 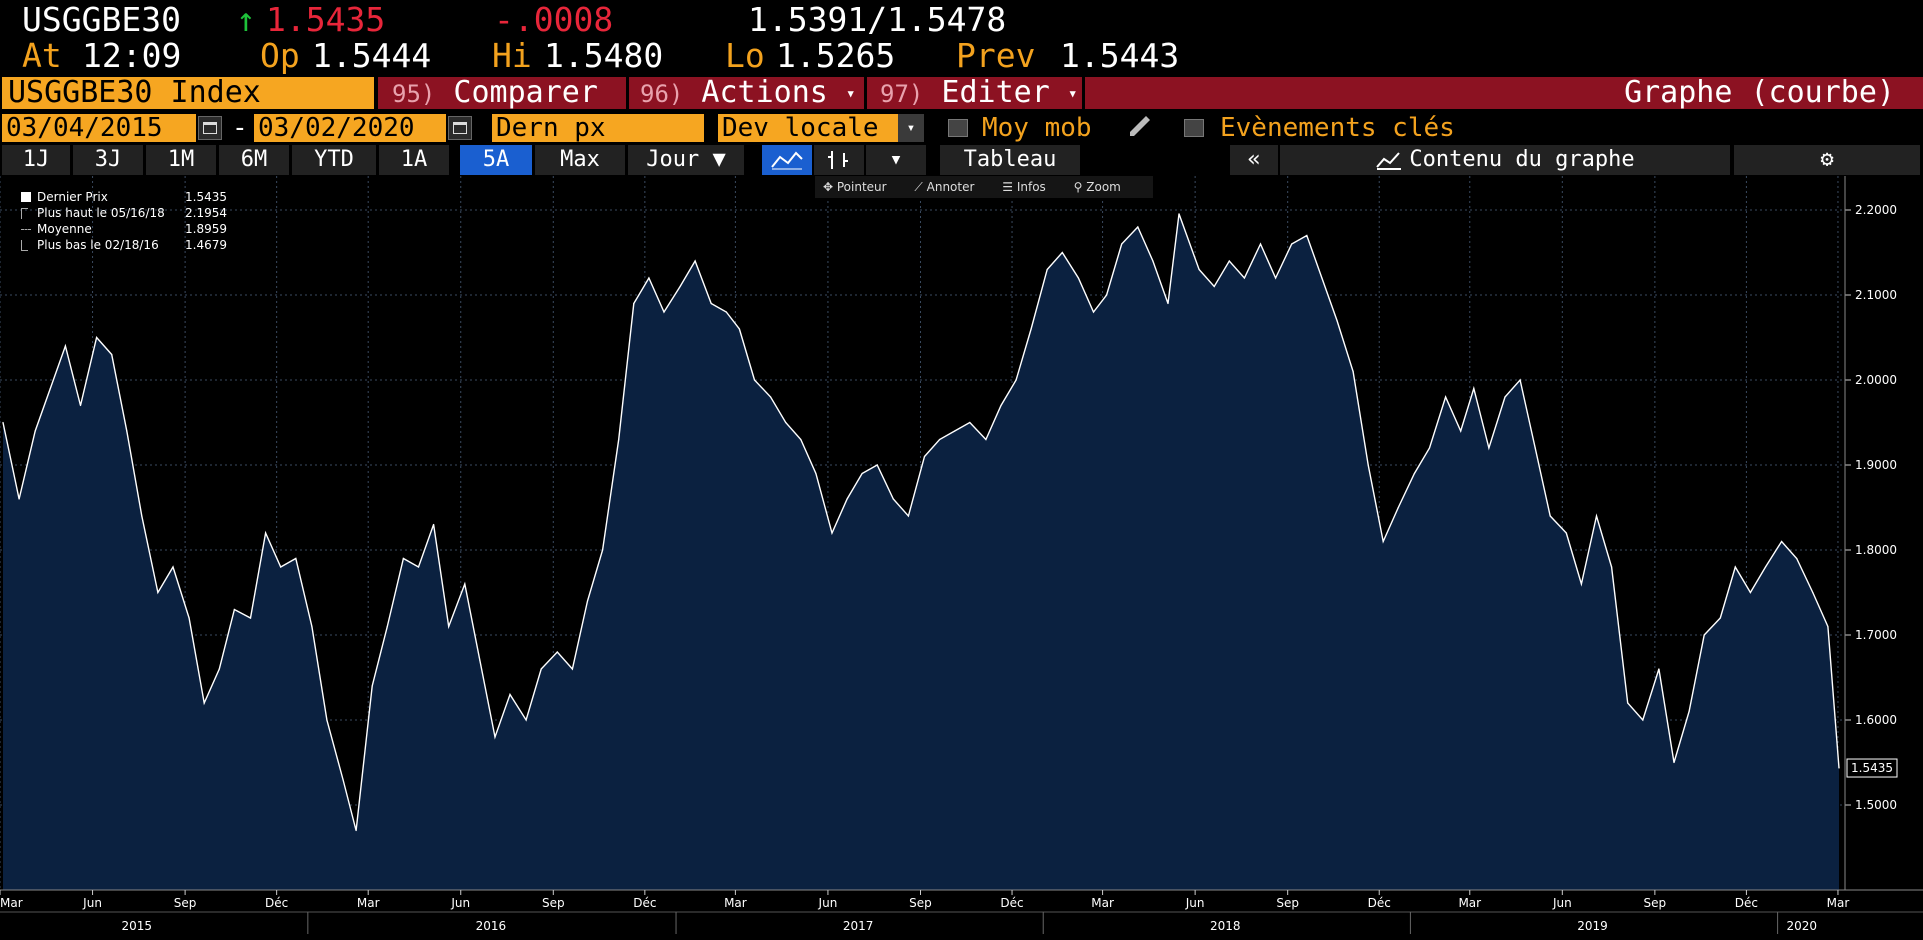 What do you see at coordinates (1876, 550) in the screenshot?
I see `y-tick-label: 1.8000` at bounding box center [1876, 550].